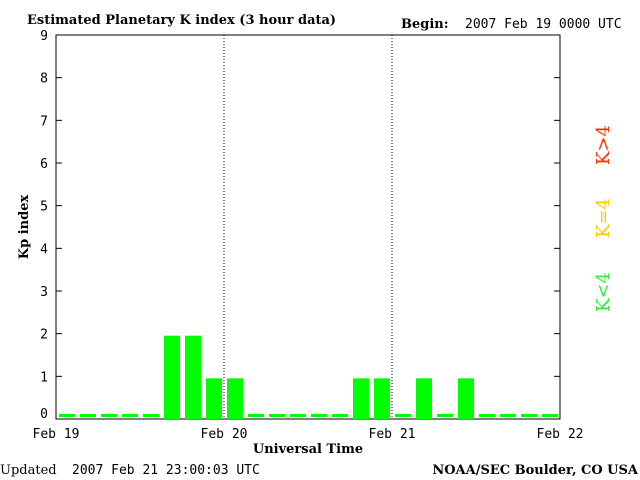 The height and width of the screenshot is (480, 640). What do you see at coordinates (166, 470) in the screenshot?
I see `updated-value: 2007 Feb 21 23:00:03 UTC` at bounding box center [166, 470].